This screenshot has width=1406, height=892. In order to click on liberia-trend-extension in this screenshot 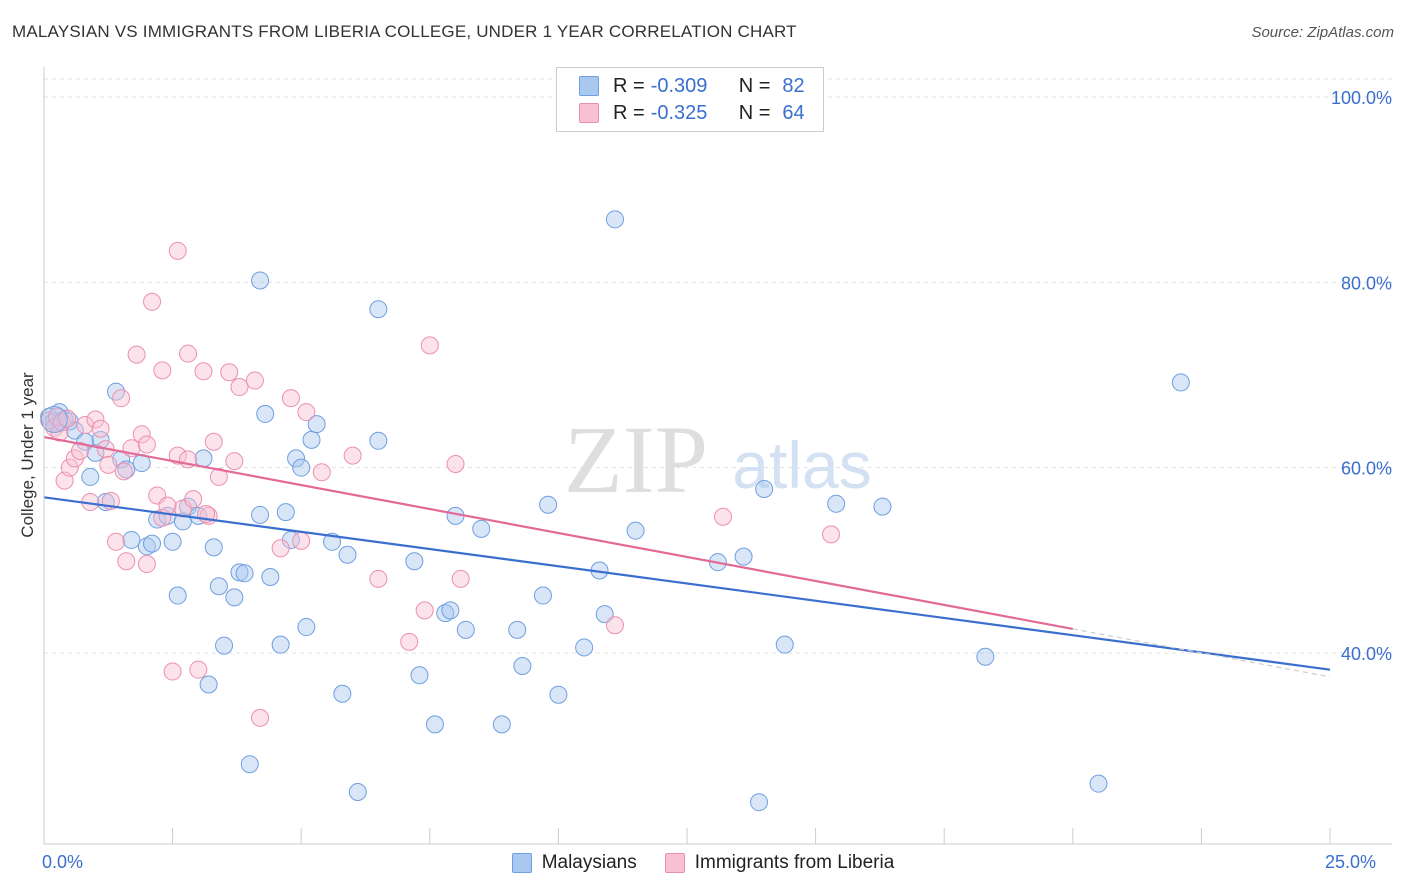, I will do `click(1201, 653)`.